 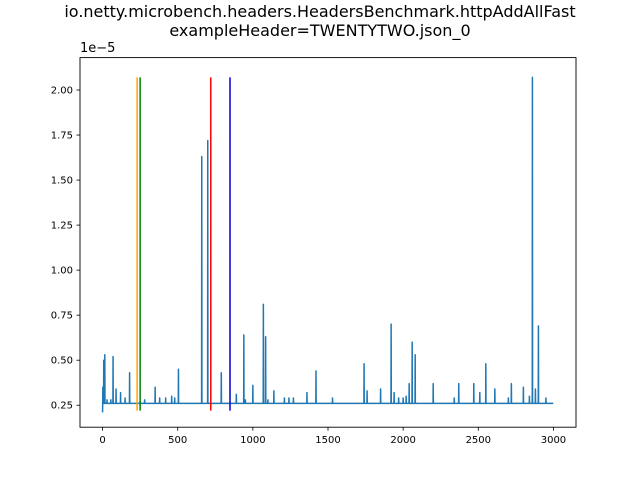 What do you see at coordinates (62, 226) in the screenshot?
I see `y-tick-label: 1.25` at bounding box center [62, 226].